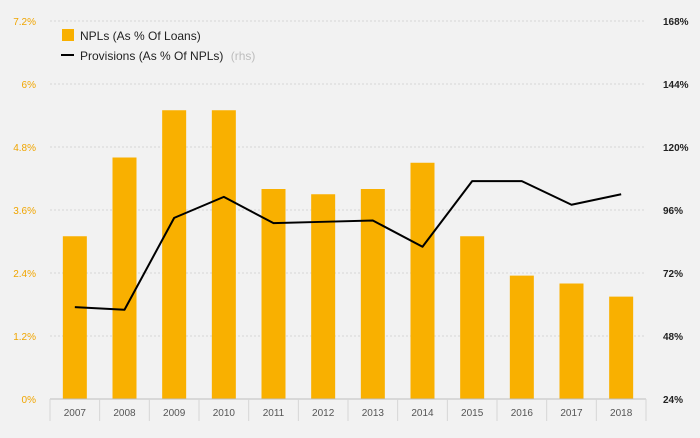  I want to click on x-axis-tick-label: 2015, so click(472, 413).